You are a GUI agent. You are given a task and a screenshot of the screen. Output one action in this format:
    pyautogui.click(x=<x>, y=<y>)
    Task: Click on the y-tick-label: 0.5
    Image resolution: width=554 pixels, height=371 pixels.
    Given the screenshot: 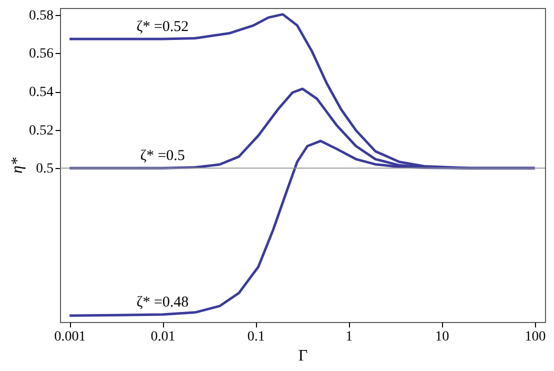 What is the action you would take?
    pyautogui.click(x=45, y=169)
    